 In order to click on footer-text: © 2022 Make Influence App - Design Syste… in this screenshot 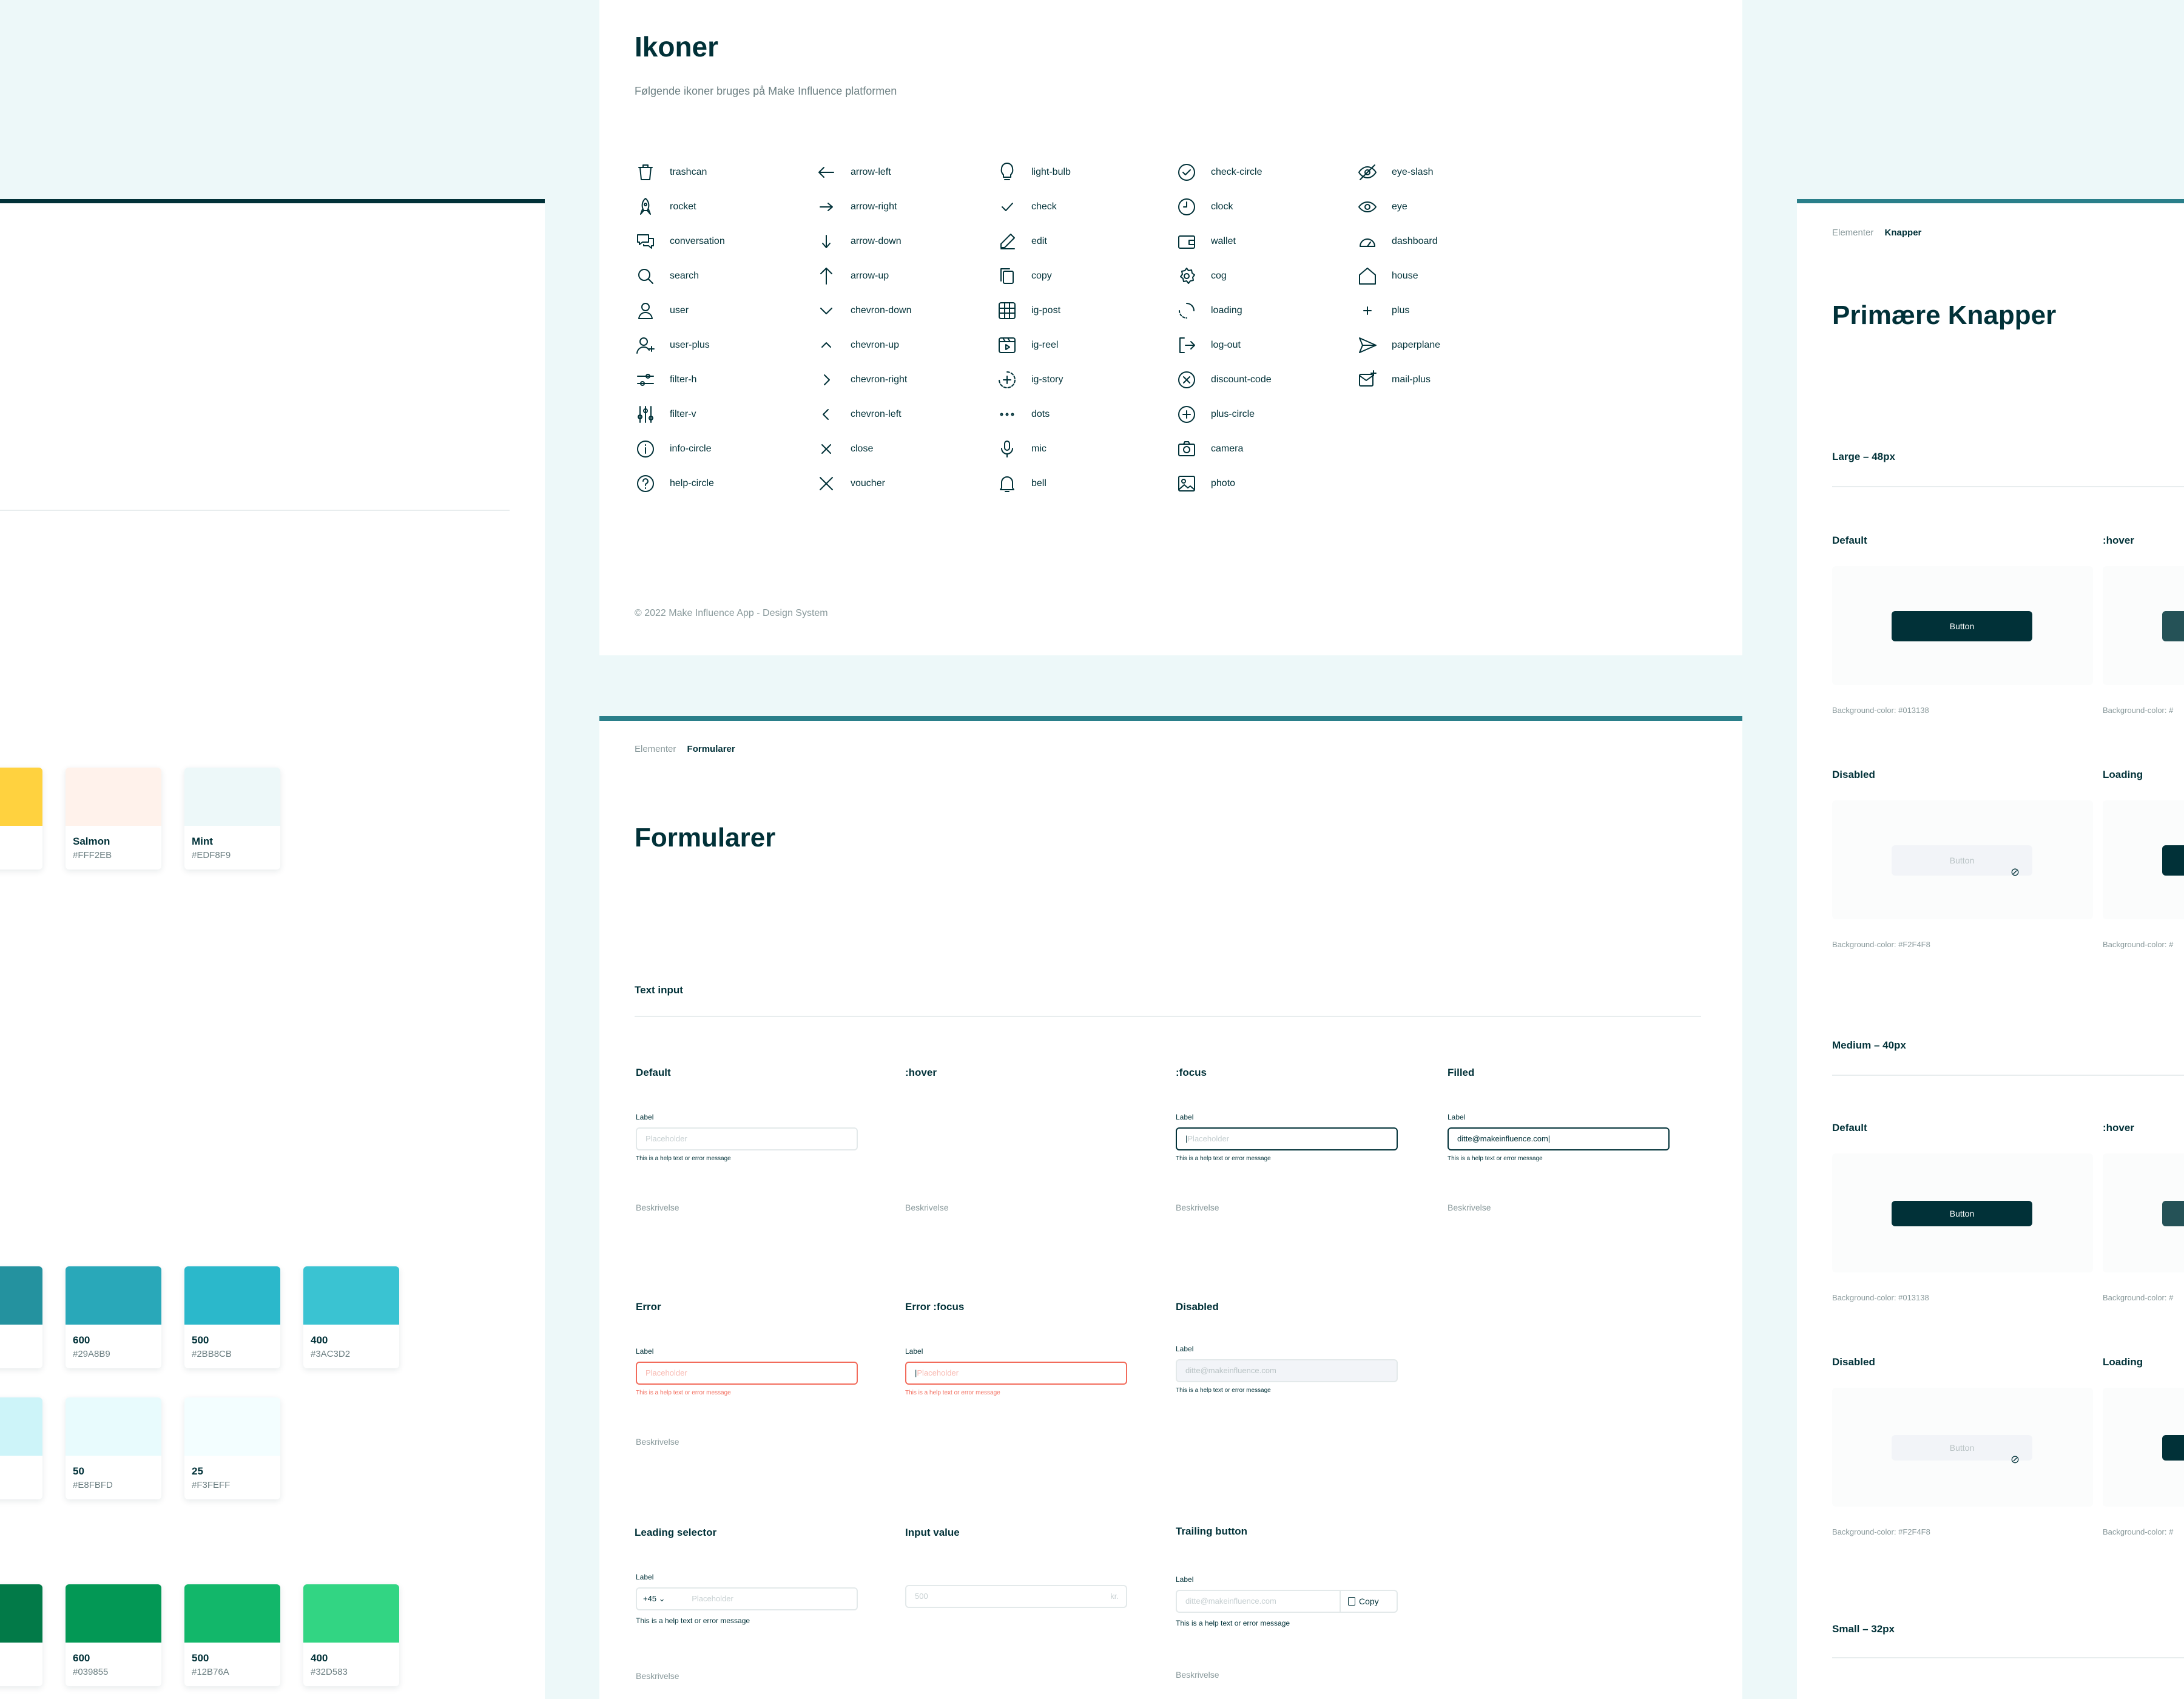, I will do `click(731, 613)`.